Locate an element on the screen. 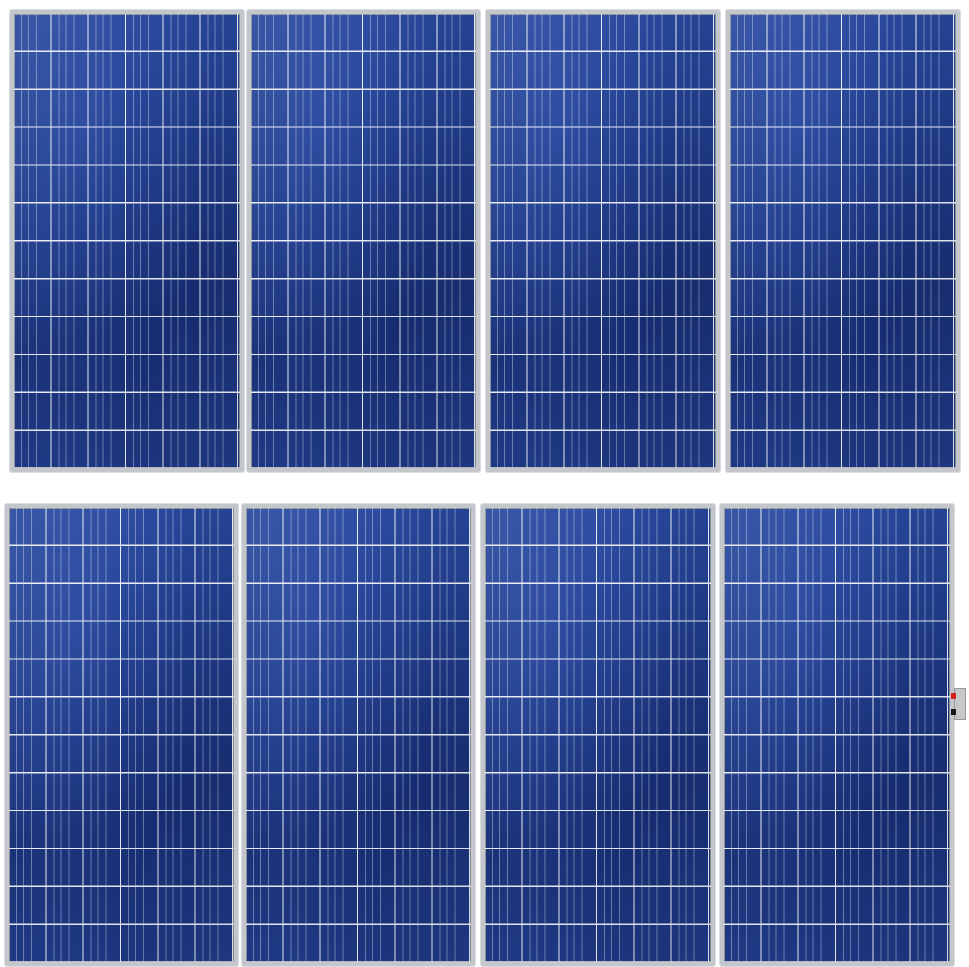  positive-terminal-icon is located at coordinates (953, 696).